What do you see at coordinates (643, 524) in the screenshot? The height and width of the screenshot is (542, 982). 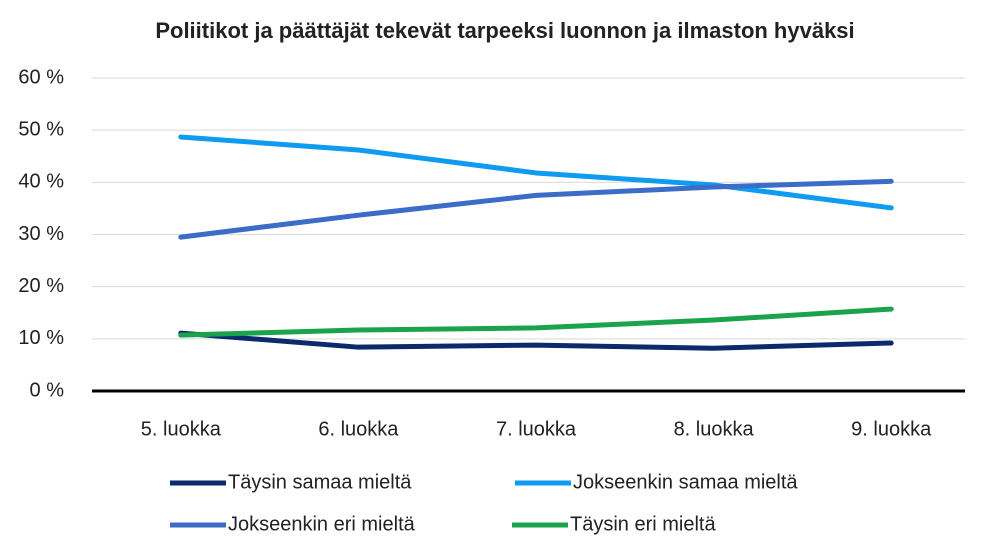 I see `legend-label: Täysin eri mieltä` at bounding box center [643, 524].